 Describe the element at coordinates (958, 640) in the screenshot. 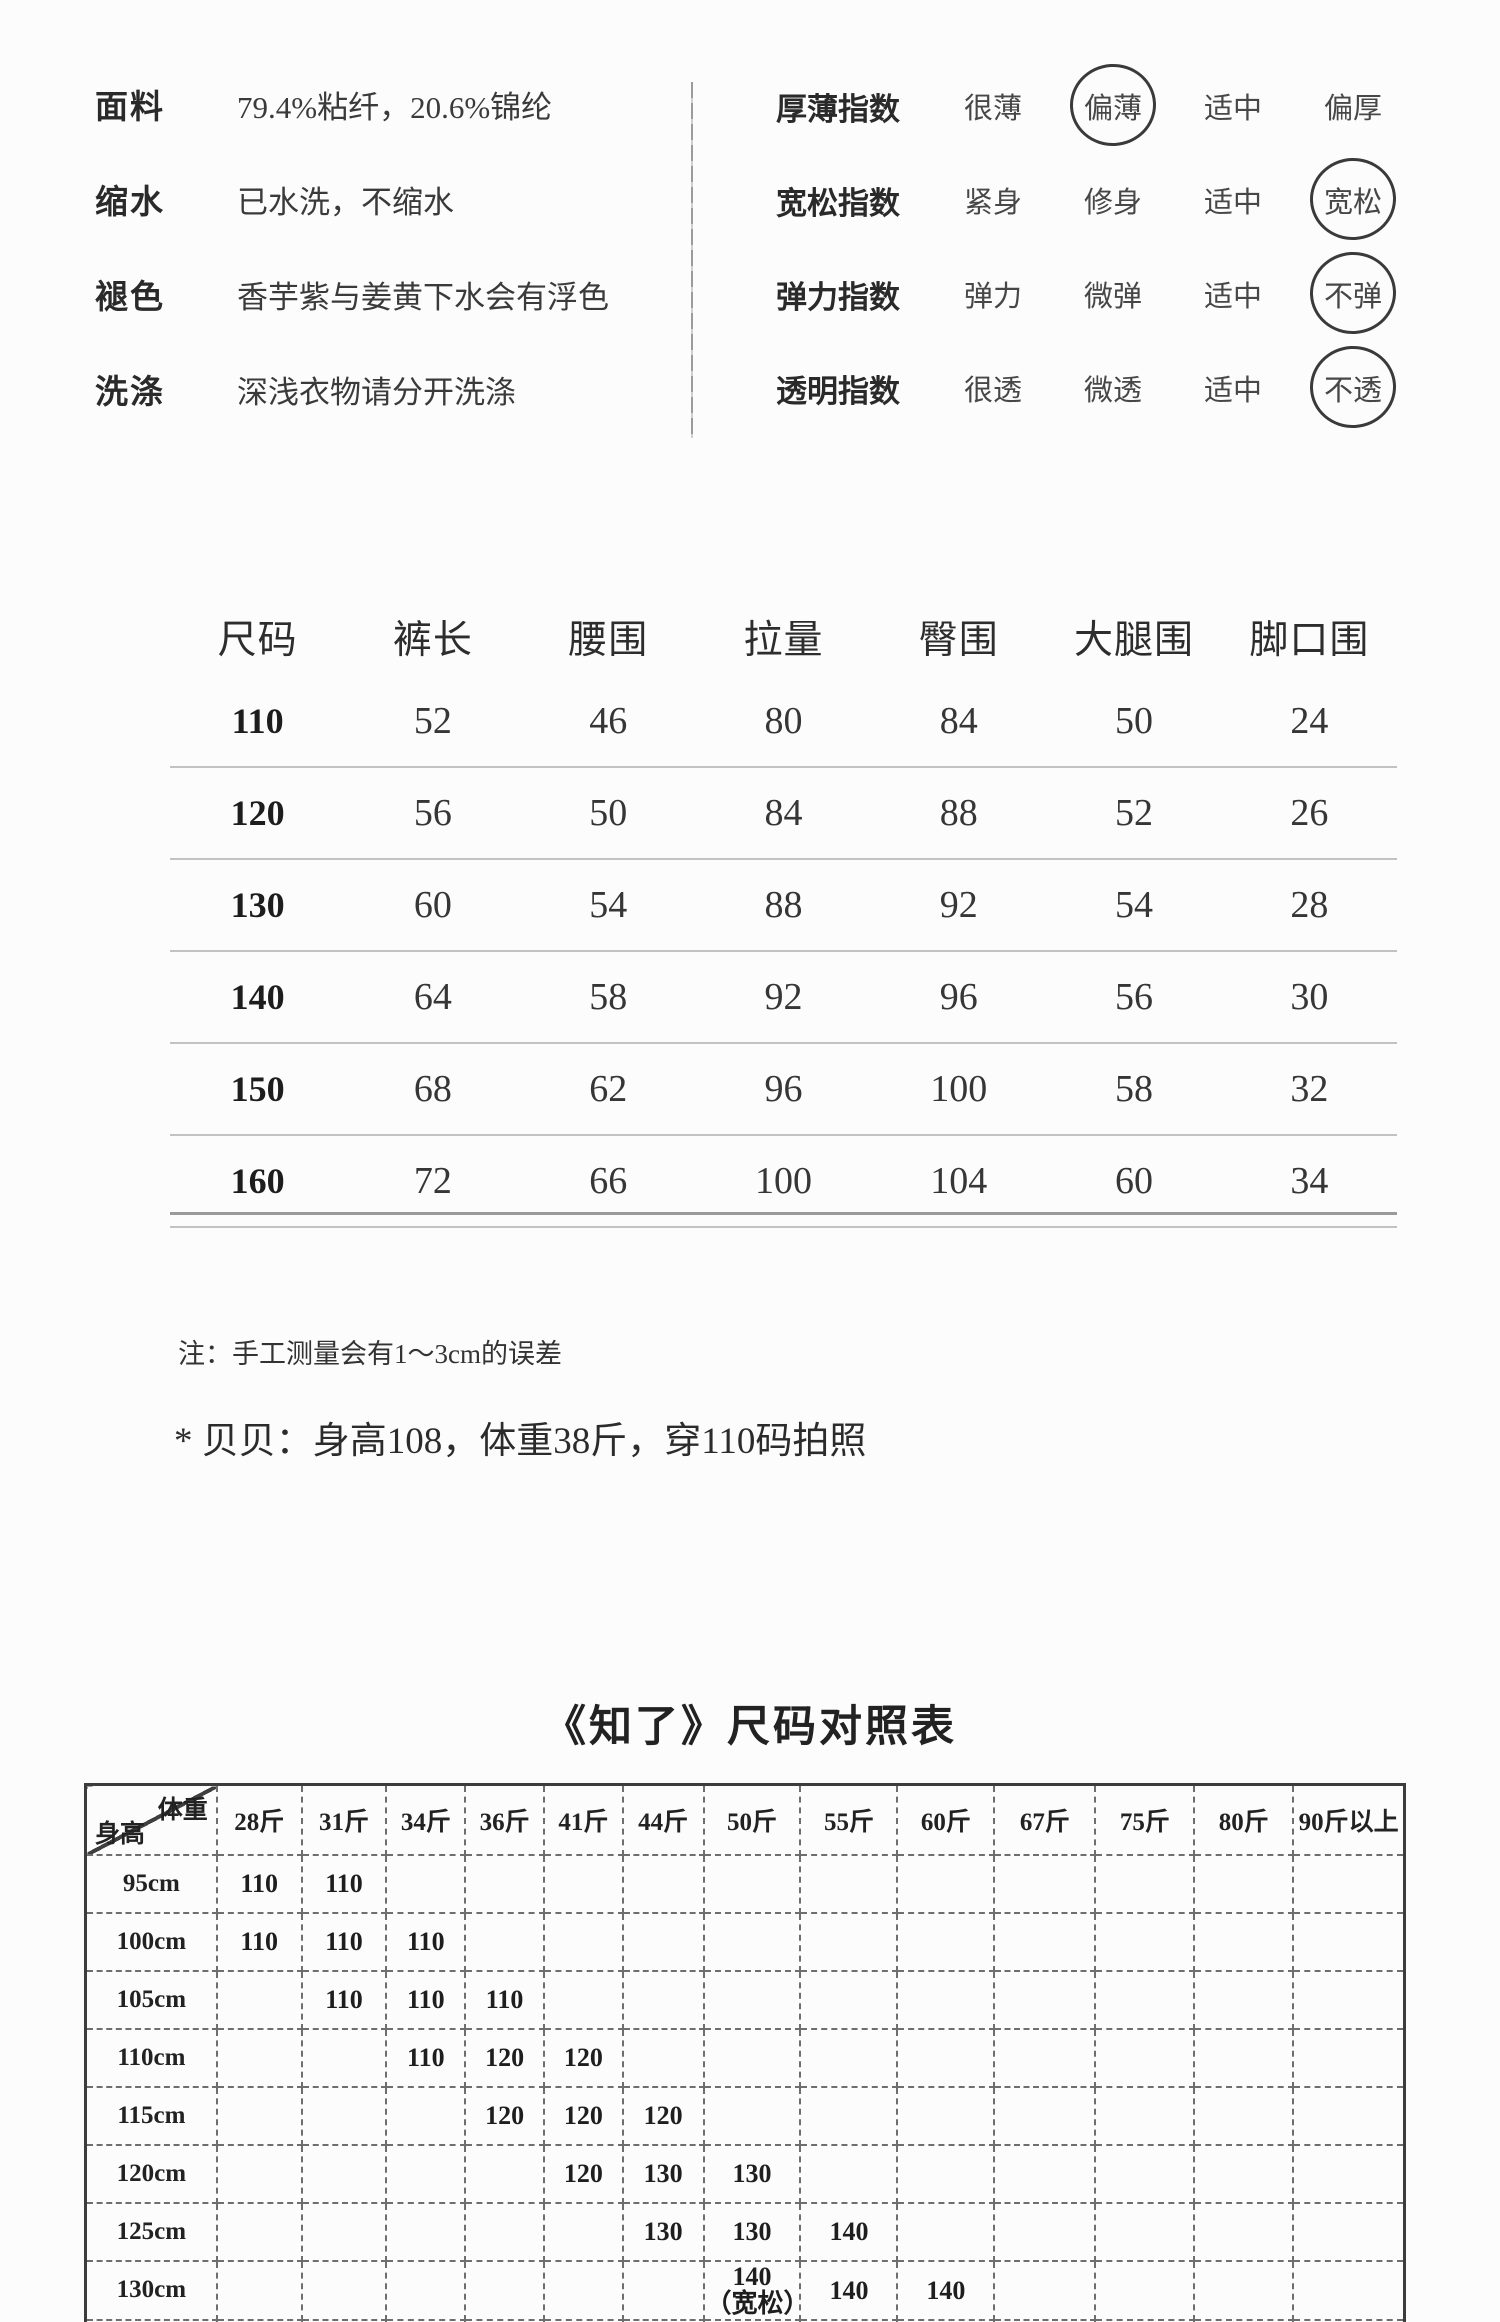

I see `column-header: 臀围` at that location.